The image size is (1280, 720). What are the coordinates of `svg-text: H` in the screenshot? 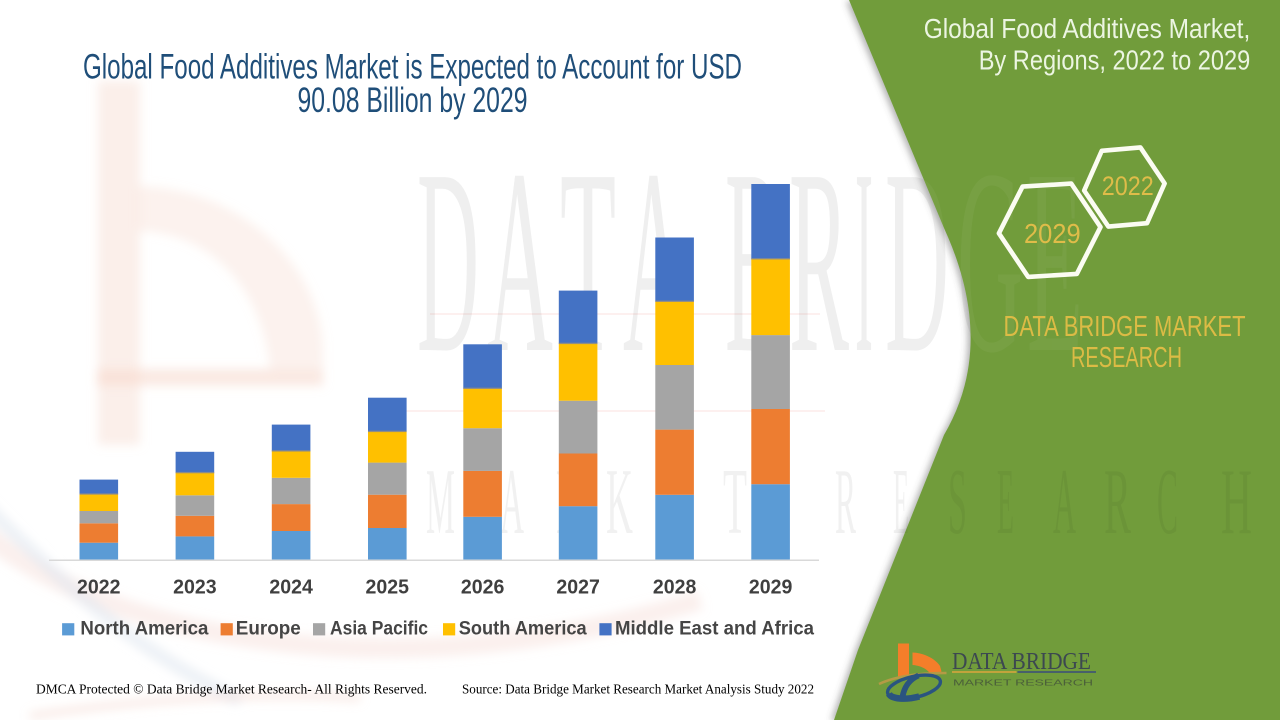 It's located at (1236, 502).